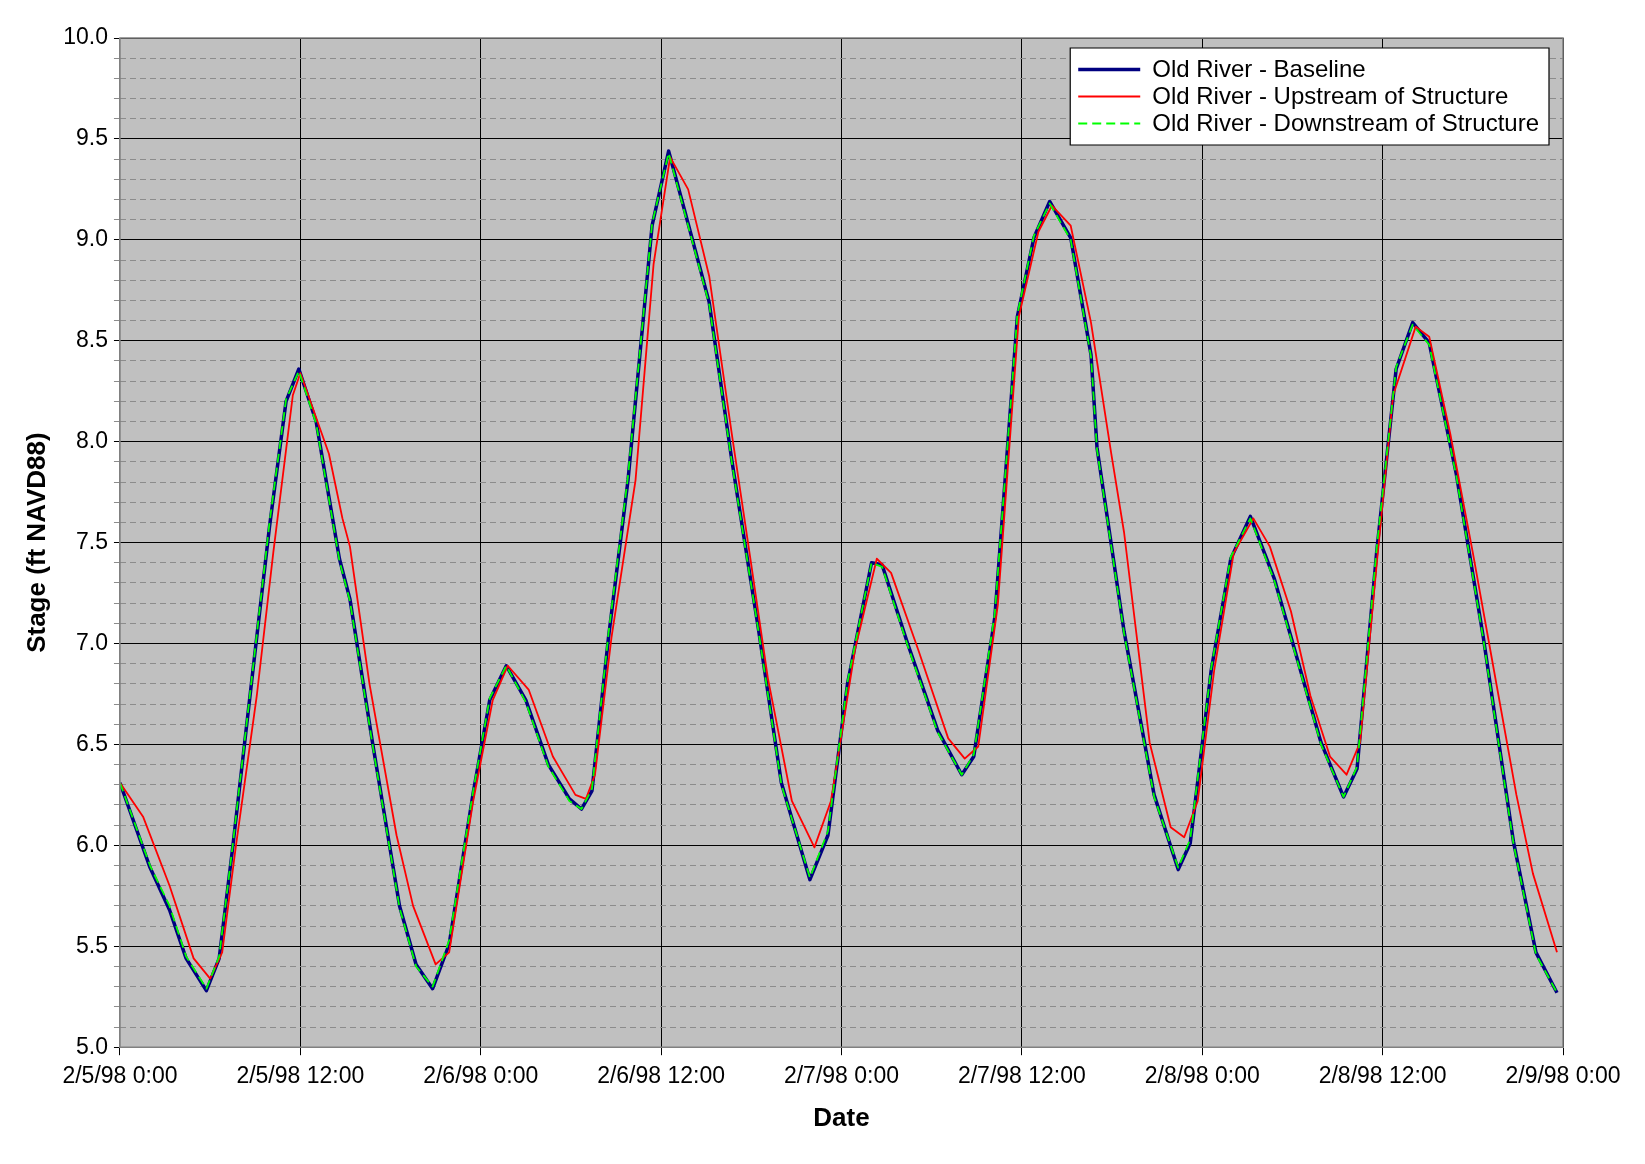 This screenshot has height=1164, width=1645. Describe the element at coordinates (661, 1075) in the screenshot. I see `x-tick-label: 2/6/98 12:00` at that location.